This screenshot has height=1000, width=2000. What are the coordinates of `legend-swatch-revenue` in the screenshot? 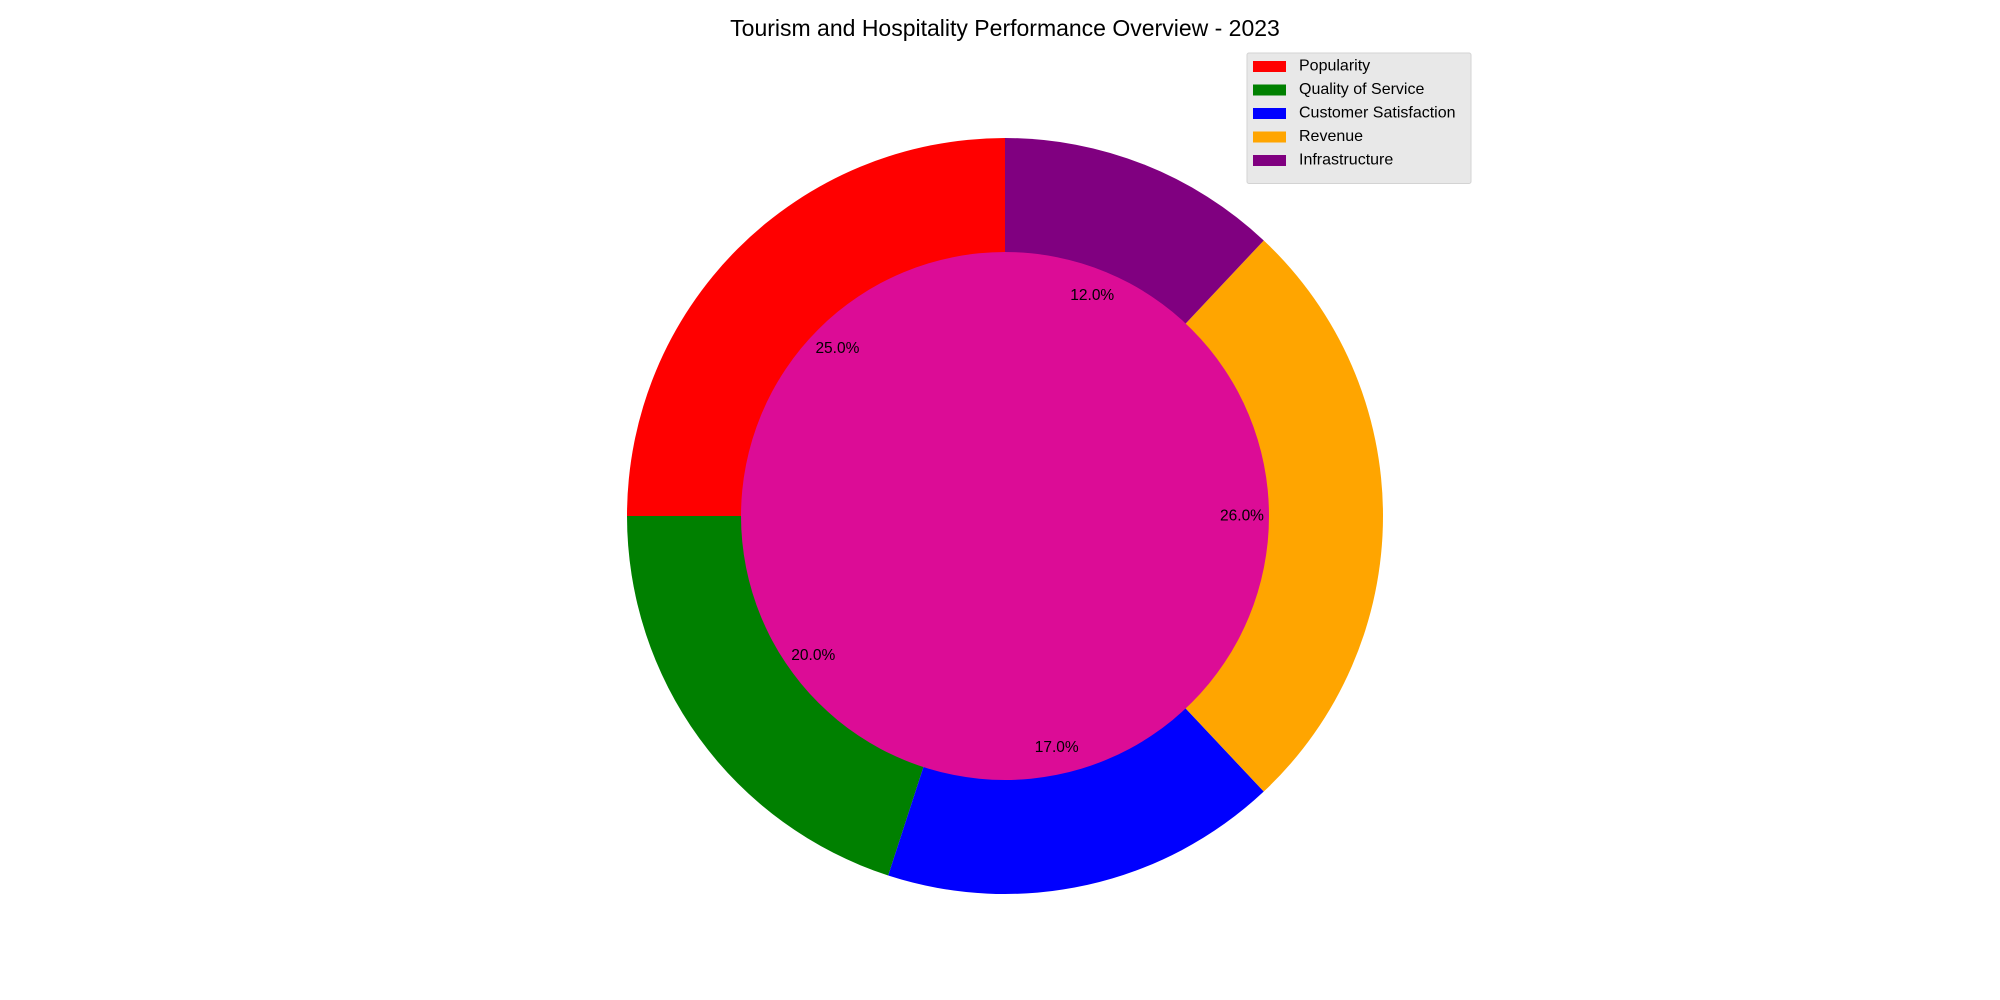 It's located at (1269, 137).